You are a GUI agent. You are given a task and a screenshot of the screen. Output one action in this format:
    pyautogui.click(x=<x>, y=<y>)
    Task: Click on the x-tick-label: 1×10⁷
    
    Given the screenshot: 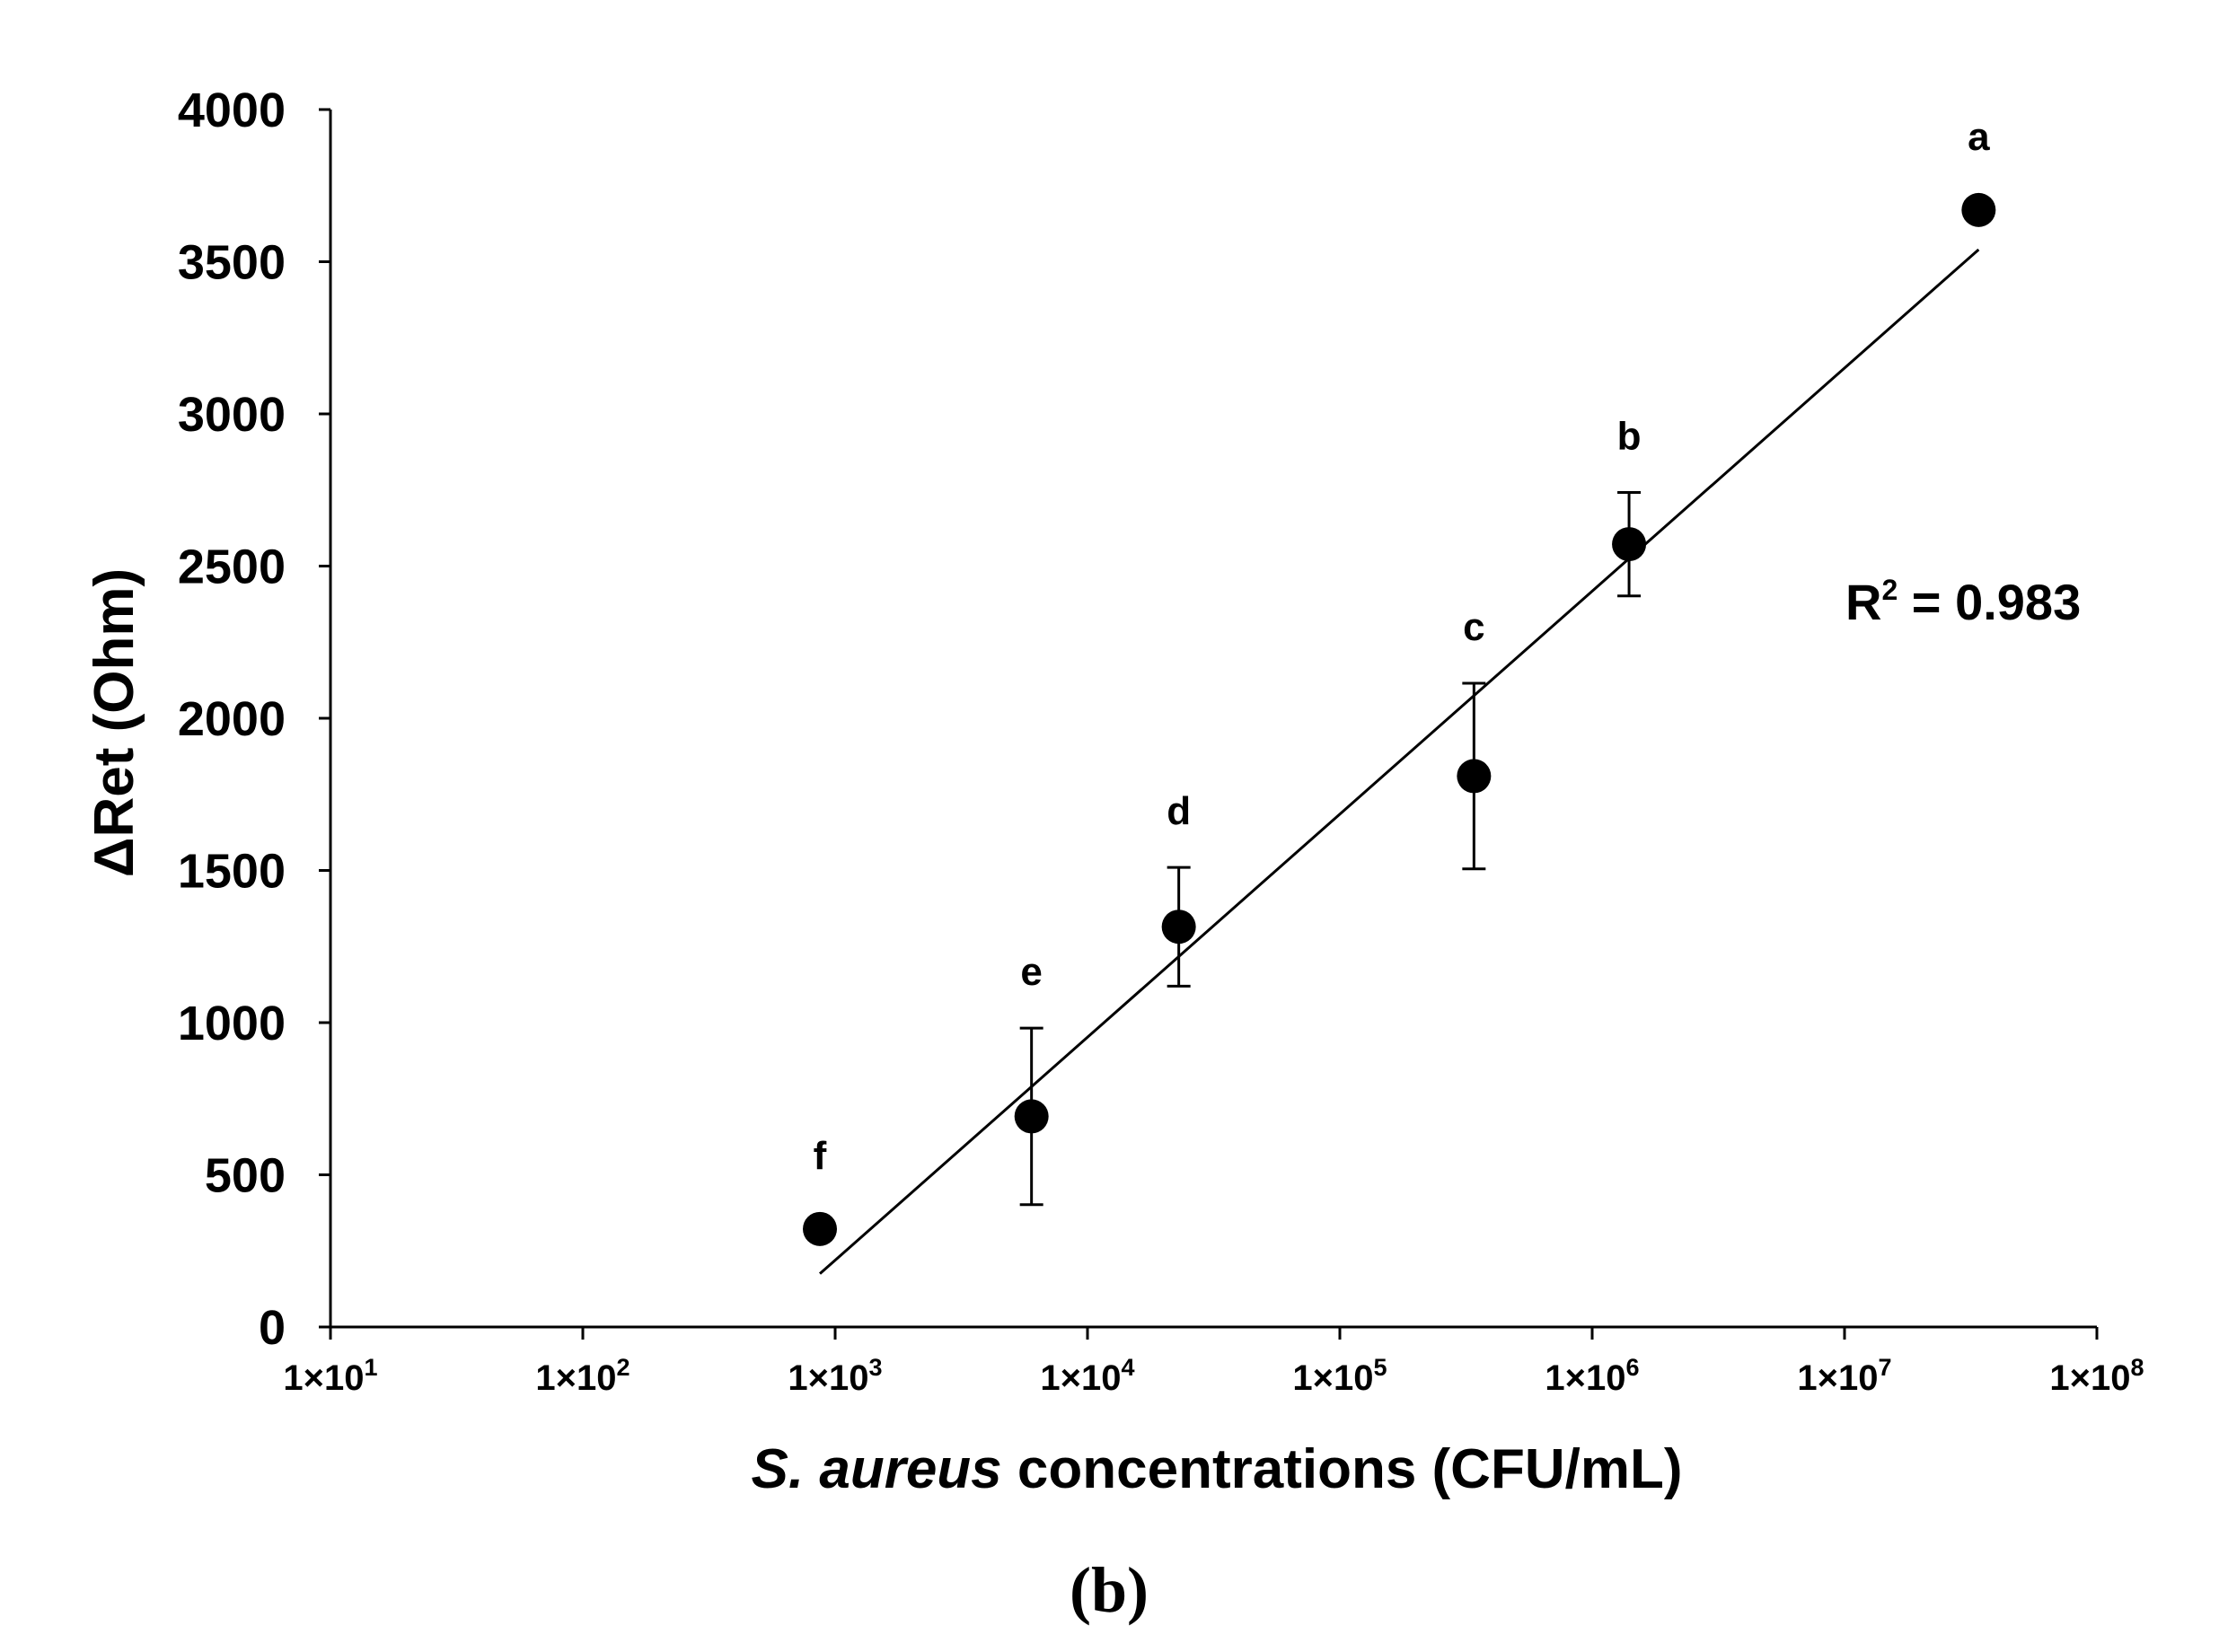 What is the action you would take?
    pyautogui.click(x=1844, y=1376)
    